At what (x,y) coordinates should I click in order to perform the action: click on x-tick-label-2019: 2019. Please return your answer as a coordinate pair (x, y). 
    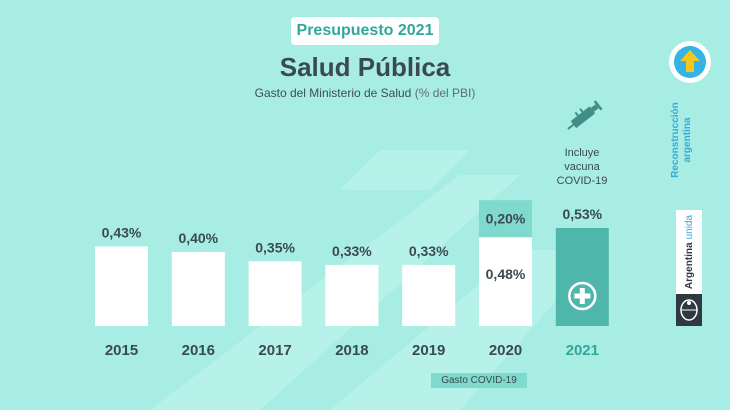
    Looking at the image, I should click on (428, 350).